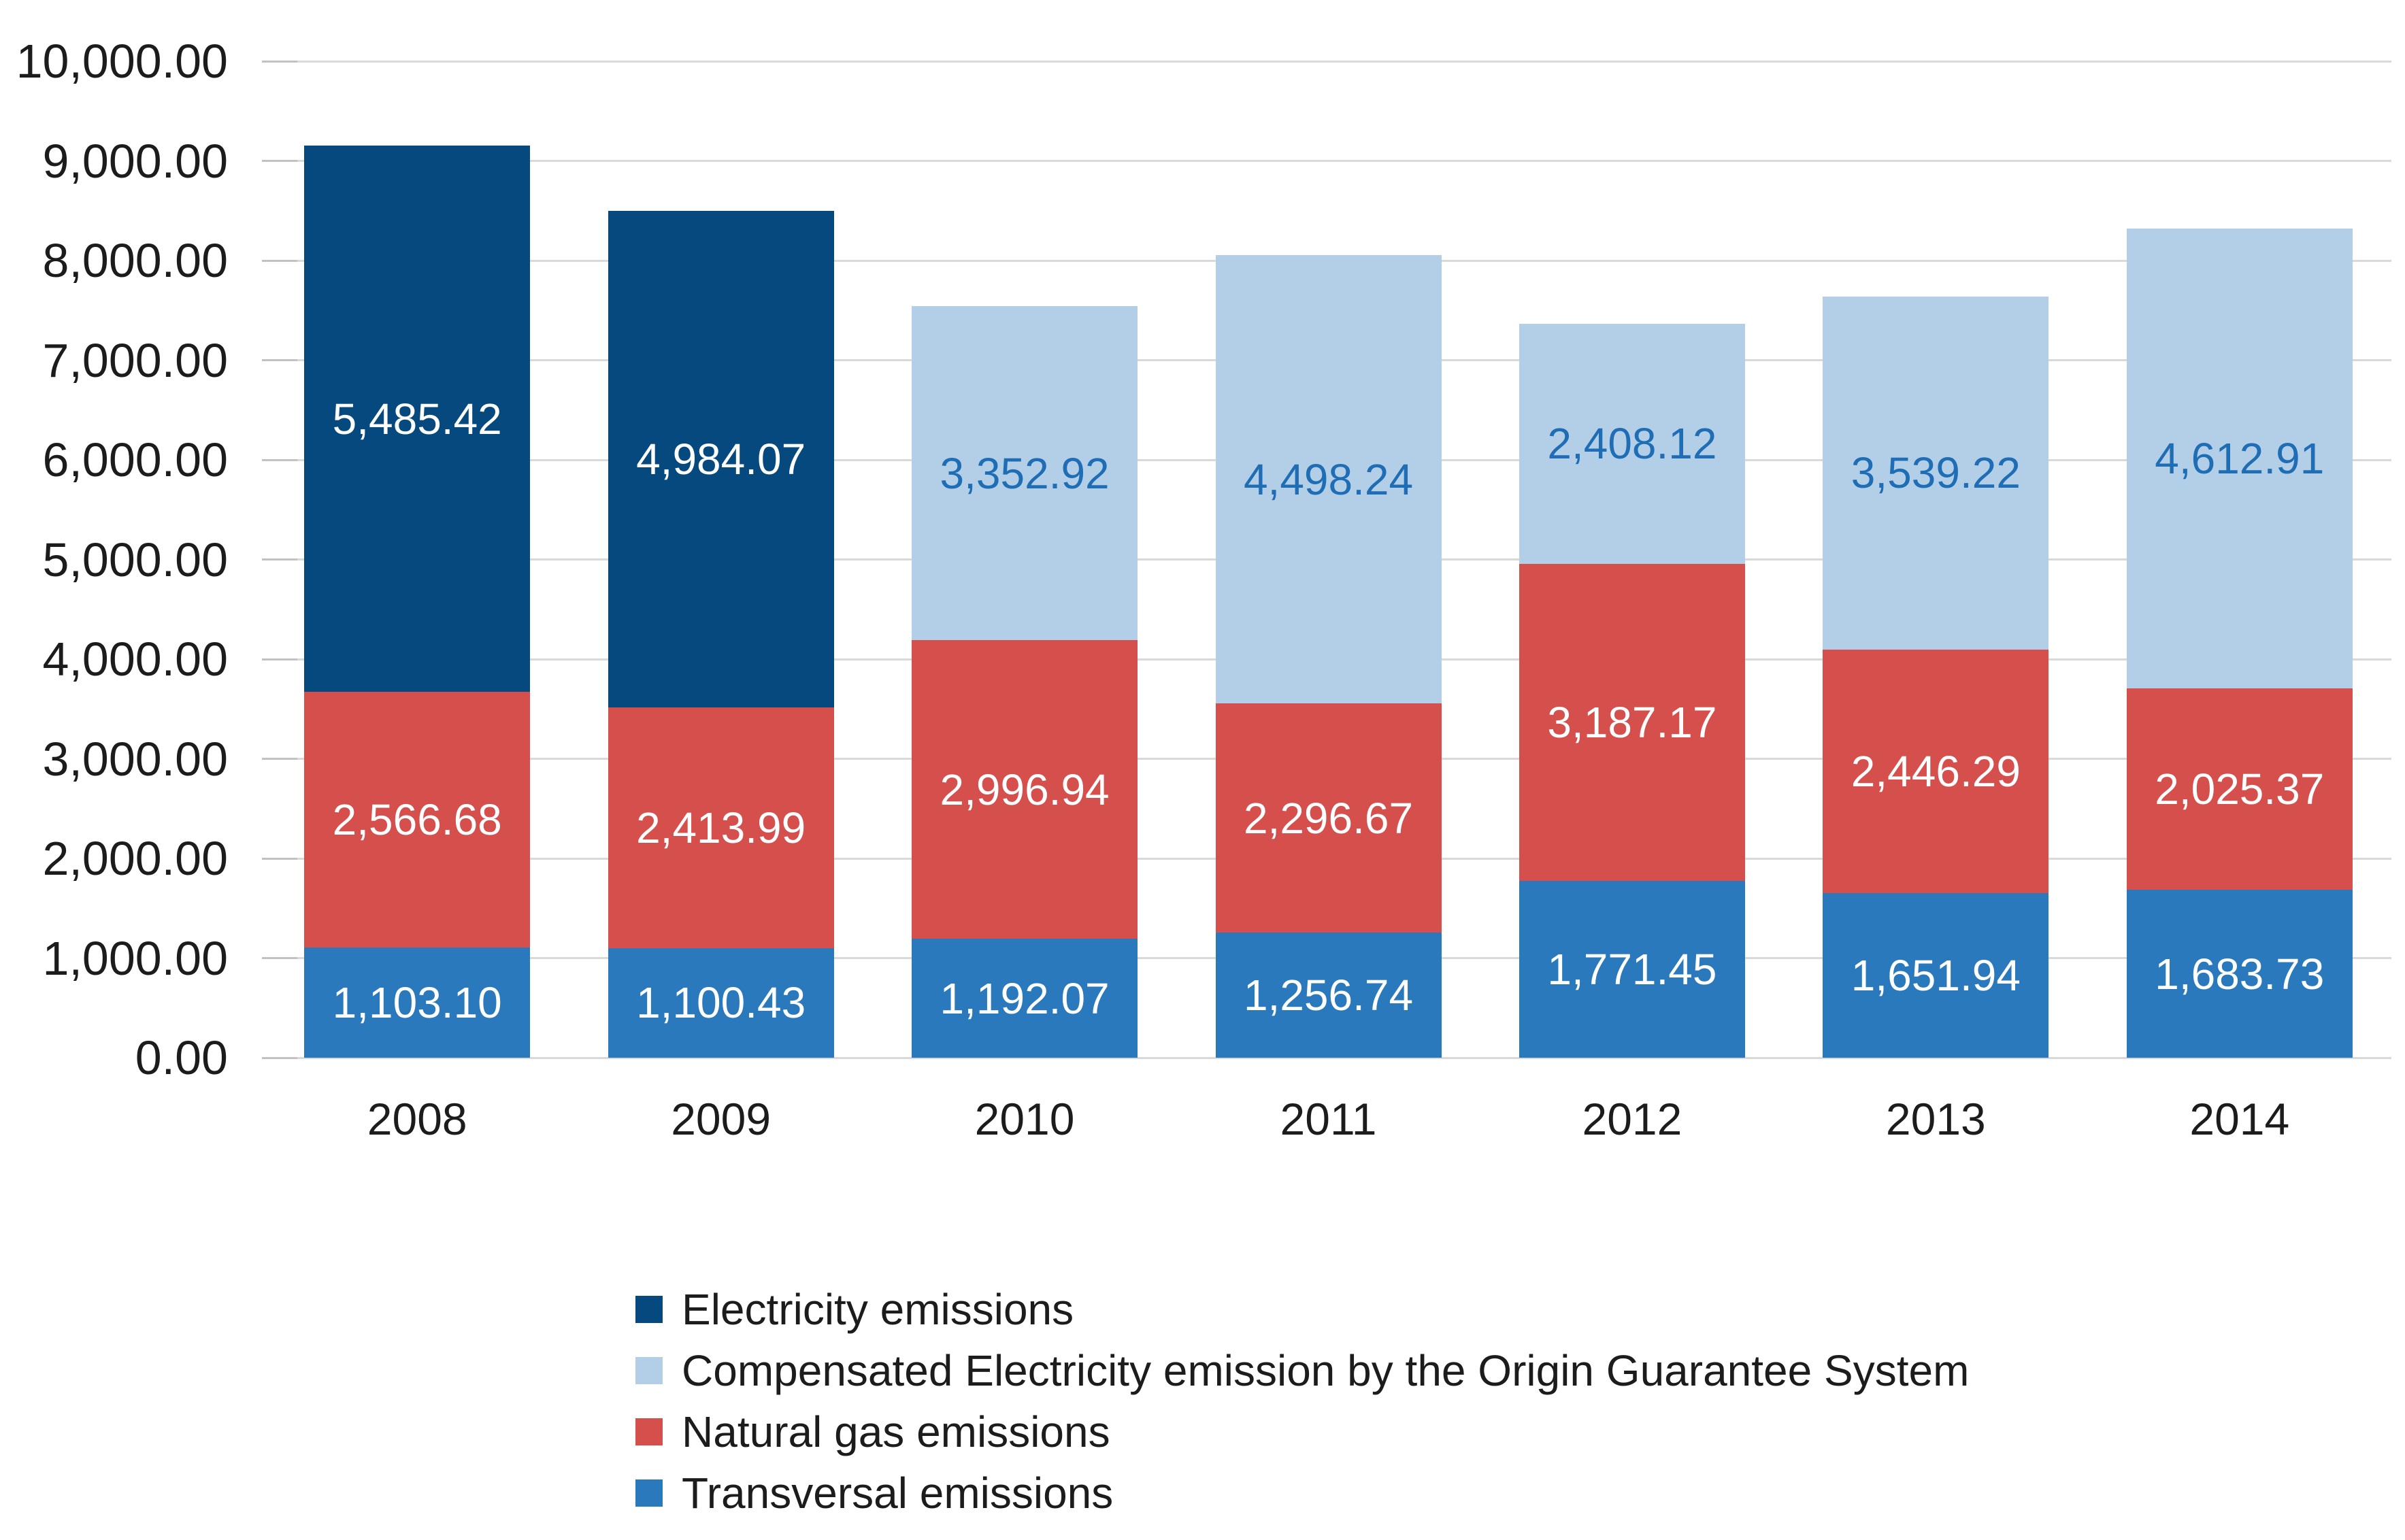 The width and height of the screenshot is (2405, 1540). I want to click on segment-natural-gas-2010: 2,996.94, so click(1025, 789).